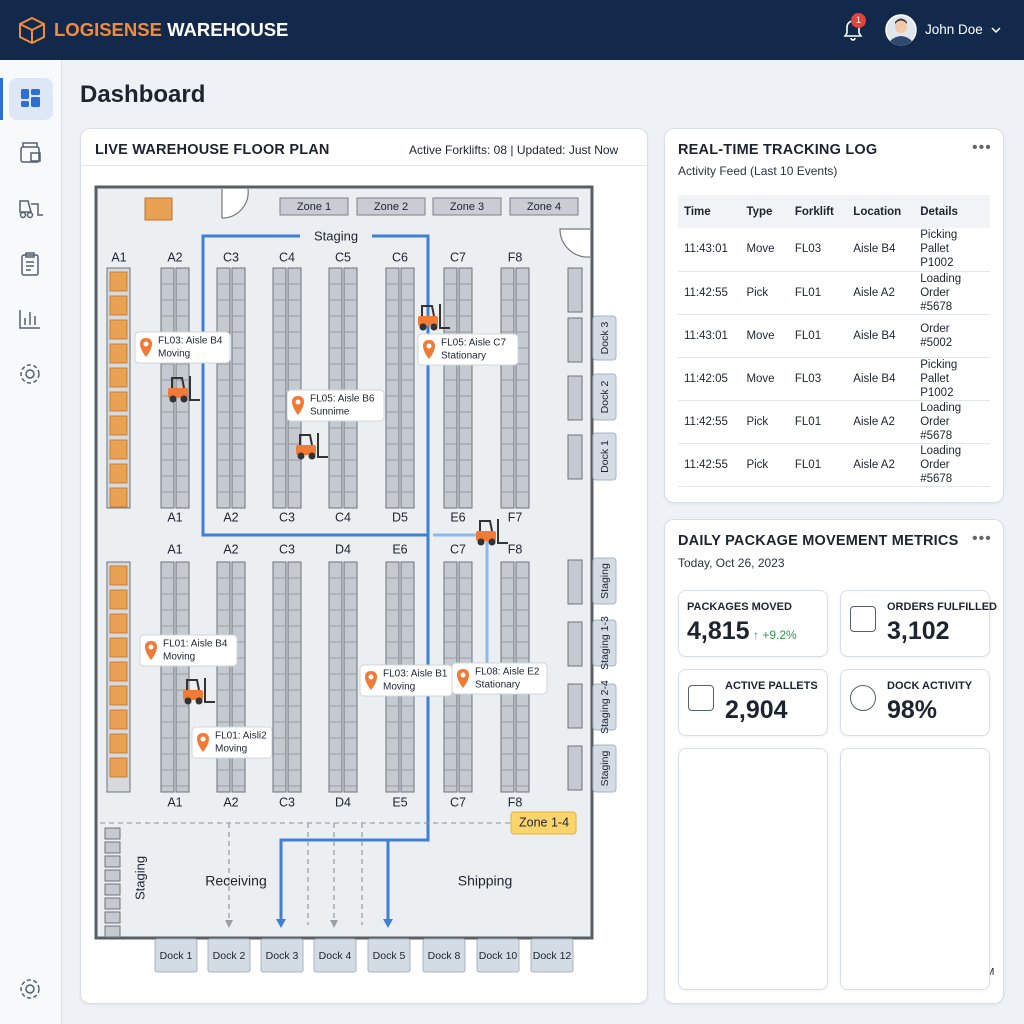 The width and height of the screenshot is (1024, 1024). Describe the element at coordinates (30, 98) in the screenshot. I see `nav-dashboard` at that location.